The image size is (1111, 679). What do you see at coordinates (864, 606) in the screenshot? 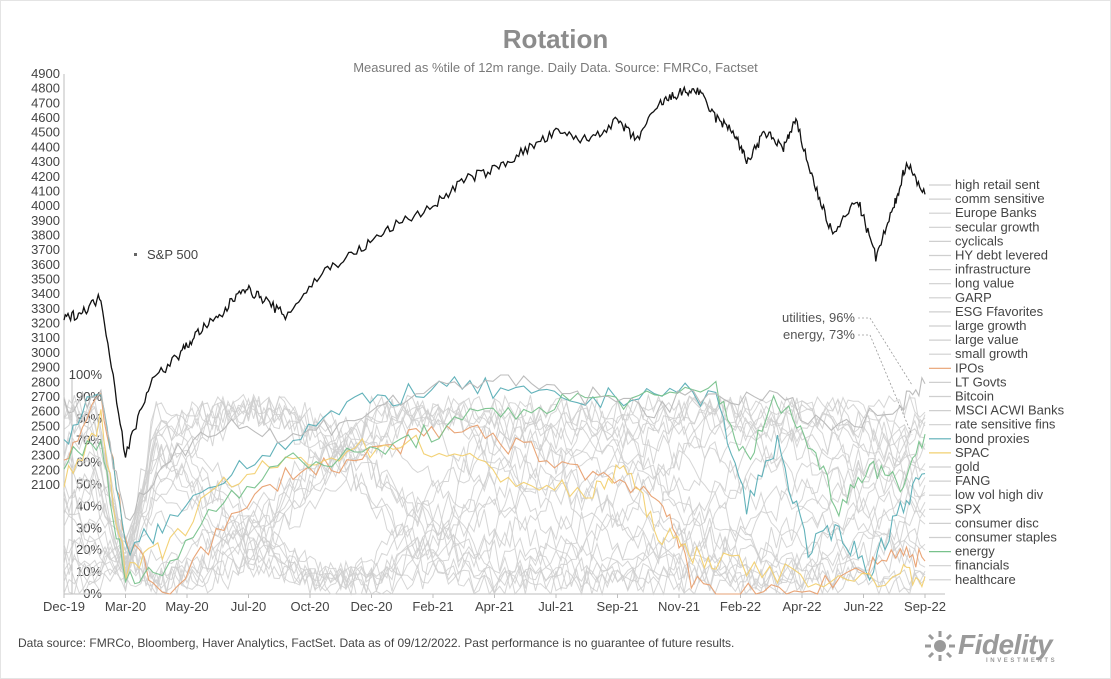
I see `x-tick-label: Jun-22` at bounding box center [864, 606].